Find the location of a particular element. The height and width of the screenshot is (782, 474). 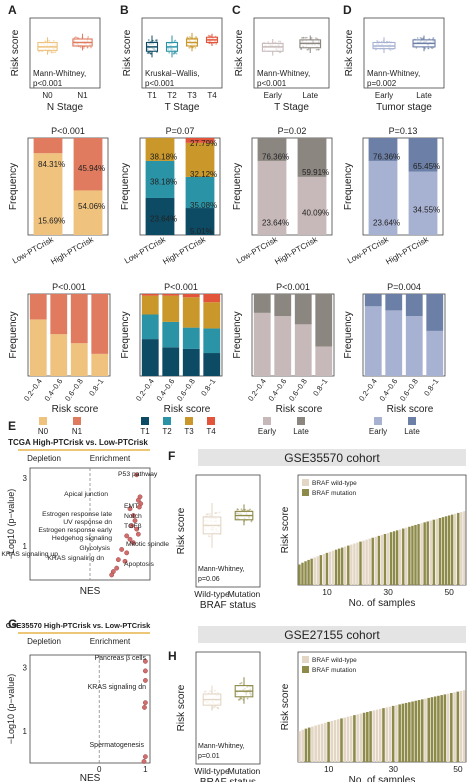

bar-value-label: 65.45% is located at coordinates (426, 166).